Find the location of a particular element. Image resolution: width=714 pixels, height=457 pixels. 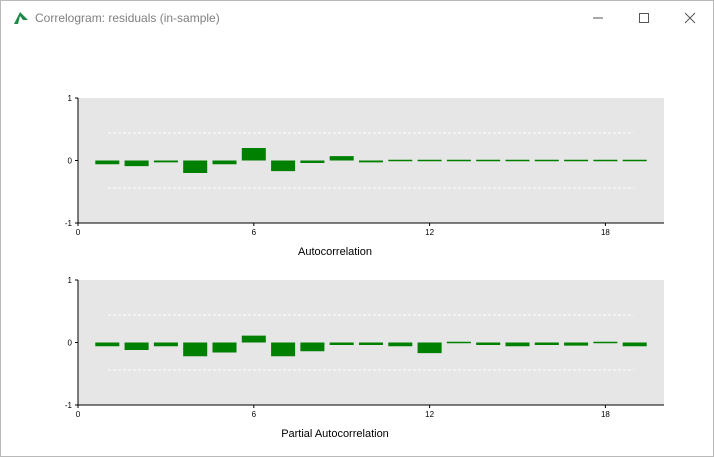

maximize-icon is located at coordinates (644, 18).